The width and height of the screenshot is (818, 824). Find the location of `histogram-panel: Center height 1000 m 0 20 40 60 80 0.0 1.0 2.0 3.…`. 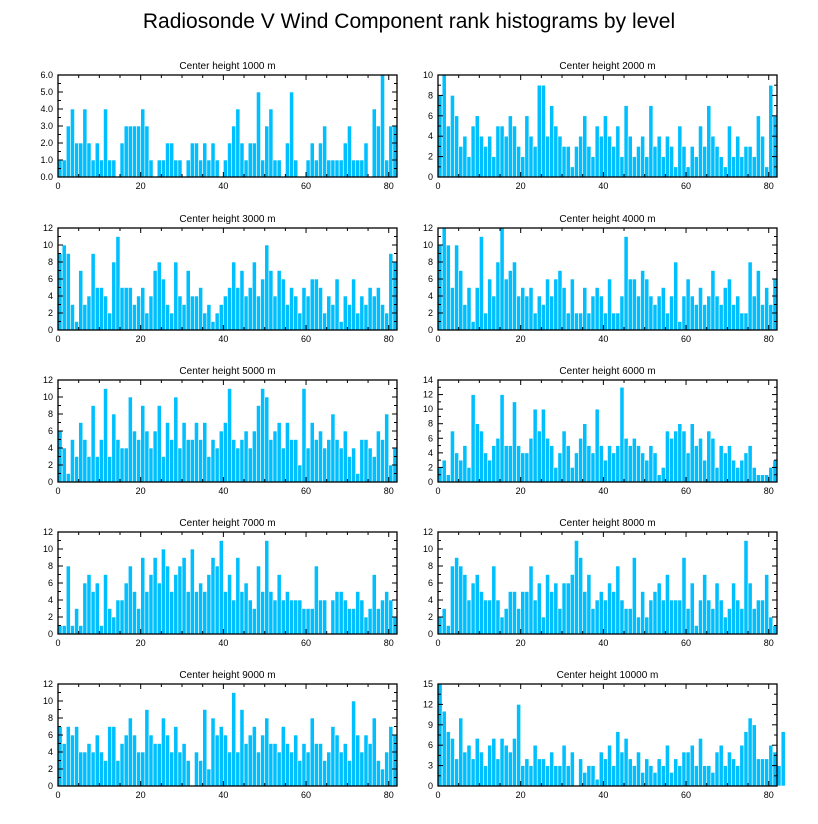

histogram-panel: Center height 1000 m 0 20 40 60 80 0.0 1.0 2.0 3.… is located at coordinates (219, 126).